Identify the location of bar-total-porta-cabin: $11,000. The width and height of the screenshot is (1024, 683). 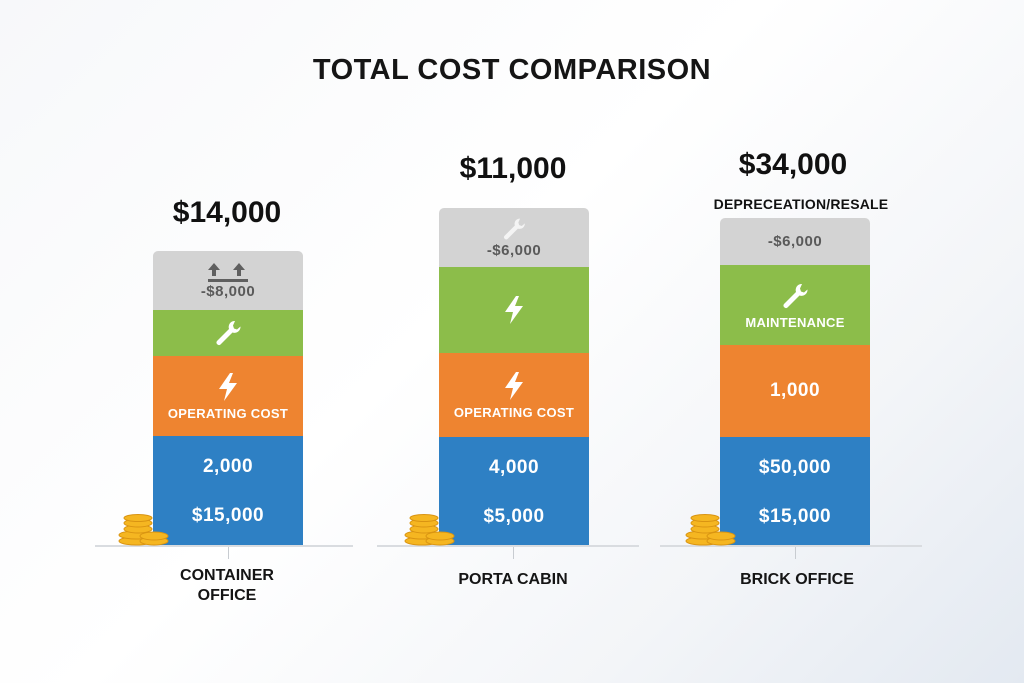
(513, 168).